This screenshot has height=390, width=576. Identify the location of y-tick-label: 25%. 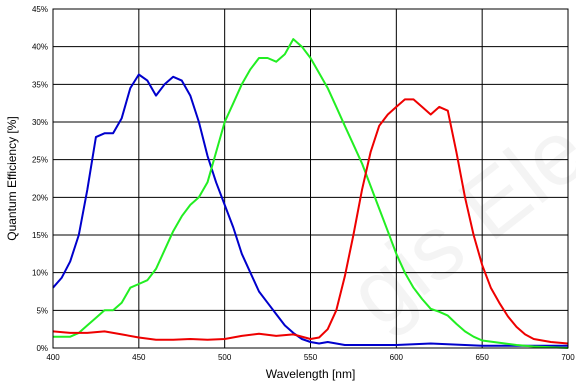
(40, 160).